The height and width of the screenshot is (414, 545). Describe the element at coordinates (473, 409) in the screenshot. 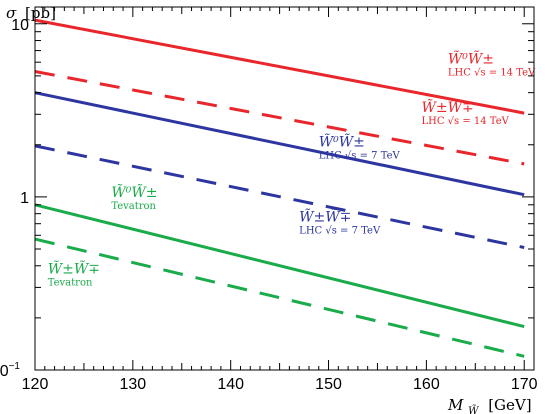

I see `x-axis-subscript: W̃` at that location.